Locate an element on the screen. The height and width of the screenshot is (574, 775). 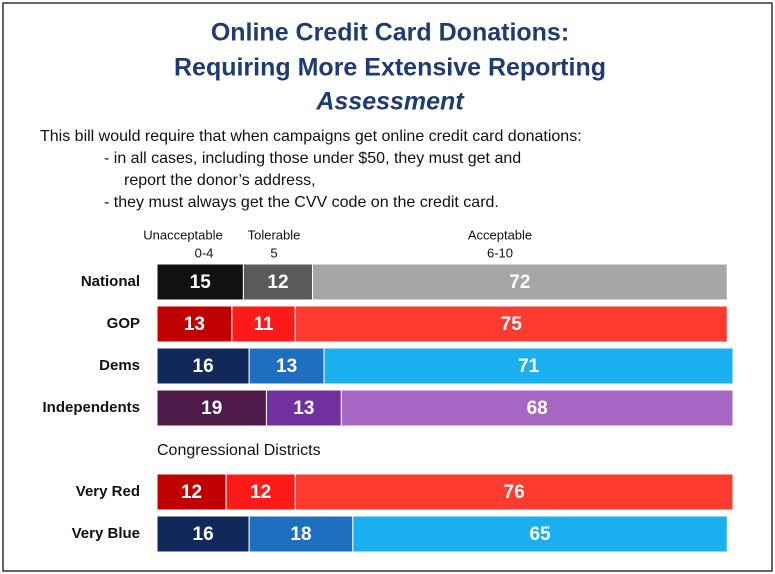
category-label: Independents is located at coordinates (91, 407).